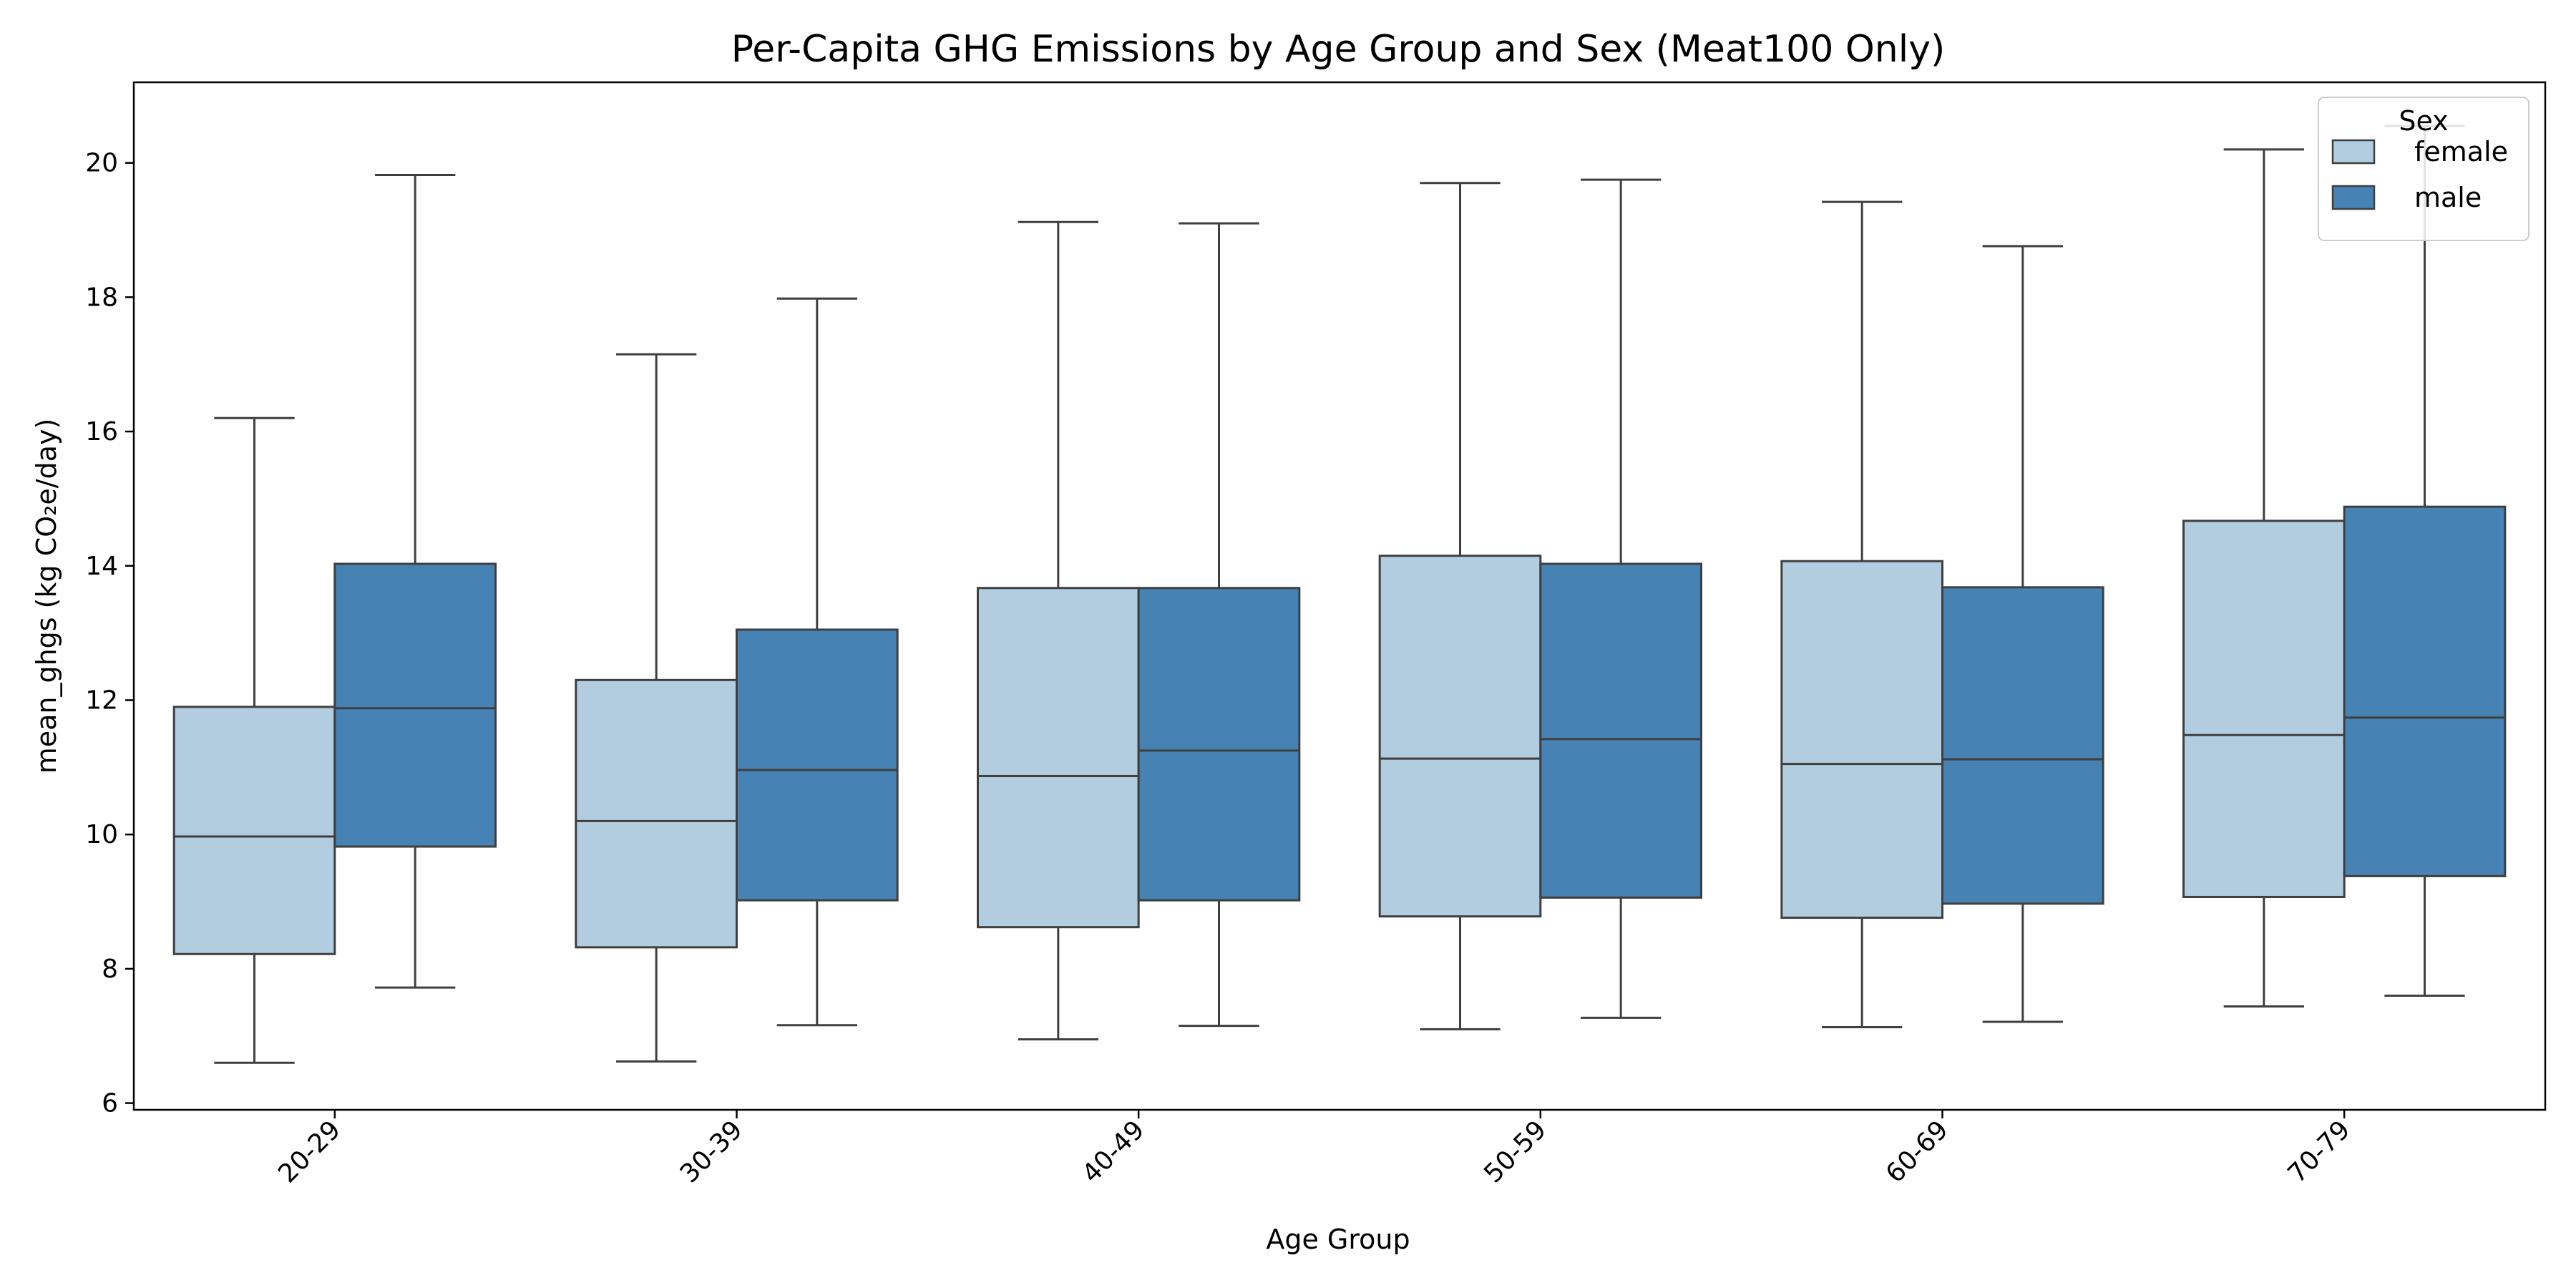 The height and width of the screenshot is (1288, 2576). What do you see at coordinates (309, 1152) in the screenshot?
I see `x-tick-label: 20-29` at bounding box center [309, 1152].